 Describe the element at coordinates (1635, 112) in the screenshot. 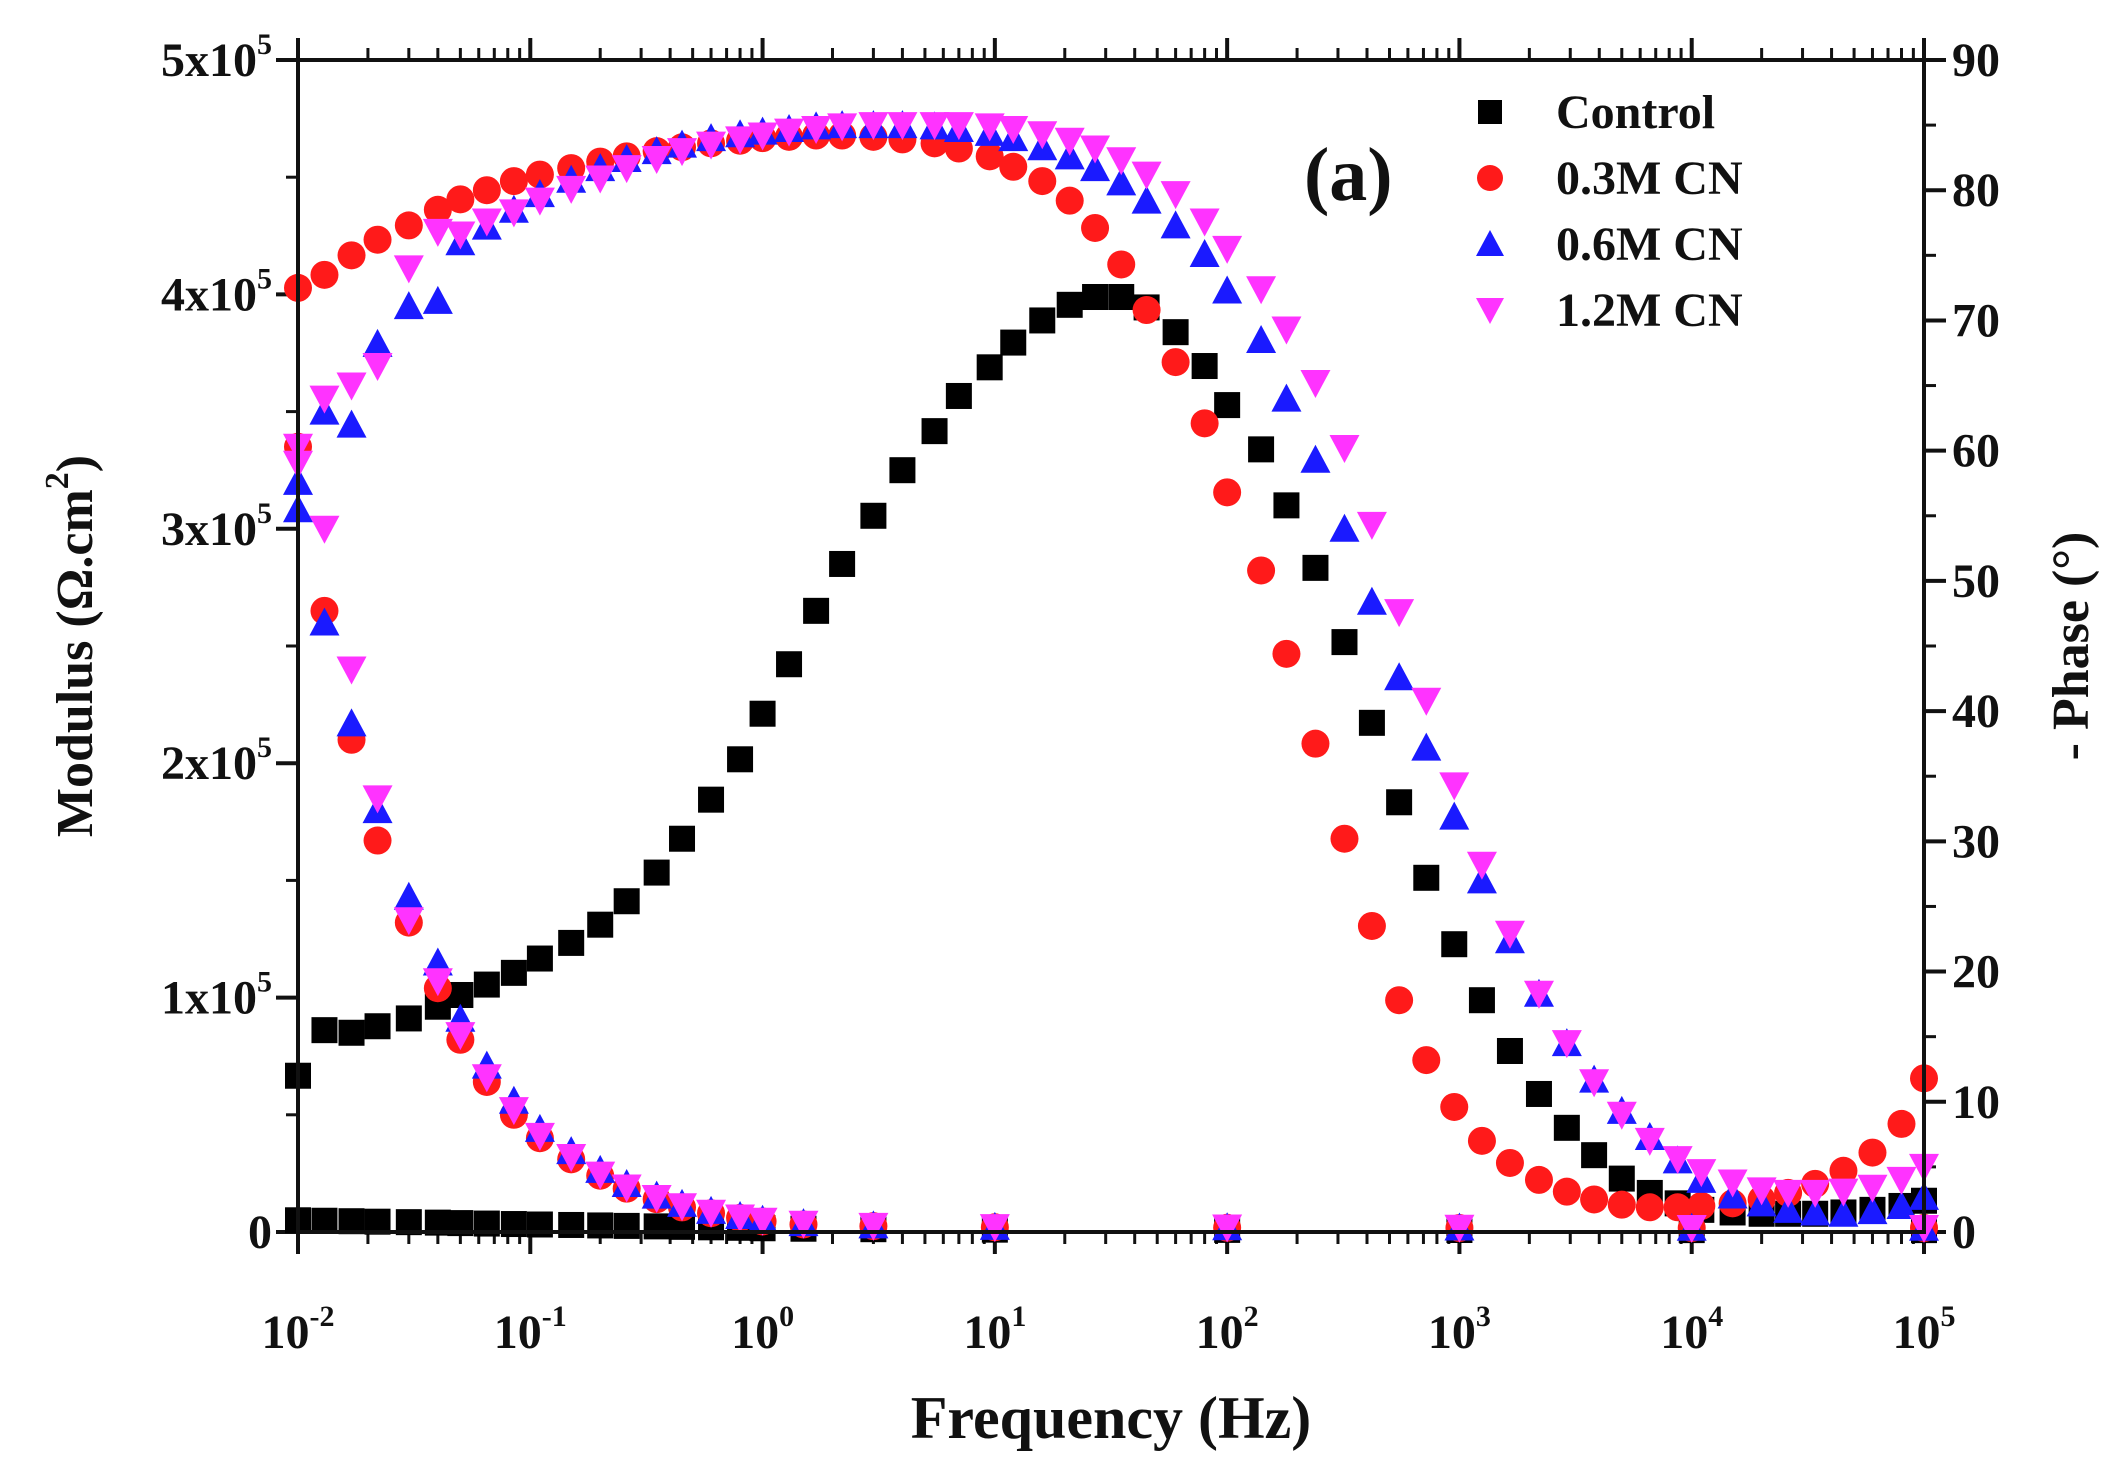

I see `legend-label-control: Control` at that location.